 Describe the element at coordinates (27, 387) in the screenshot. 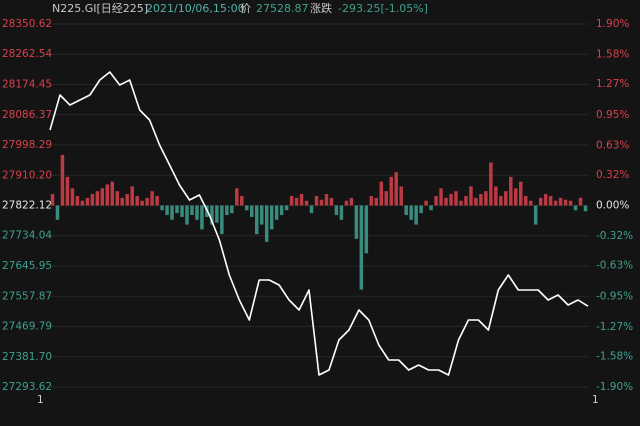

I see `y-tick-label: 27293.62` at that location.